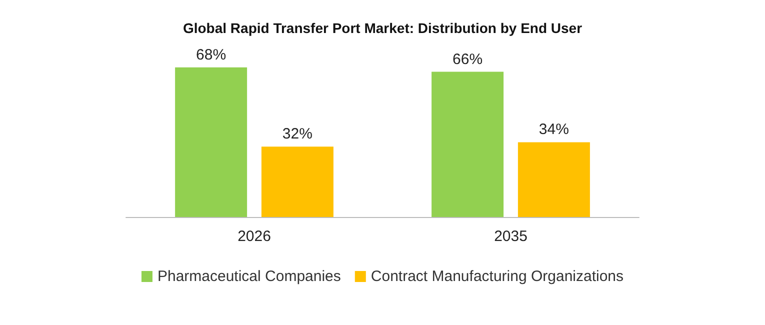 This screenshot has width=765, height=325. Describe the element at coordinates (467, 59) in the screenshot. I see `data-label: 66%` at that location.